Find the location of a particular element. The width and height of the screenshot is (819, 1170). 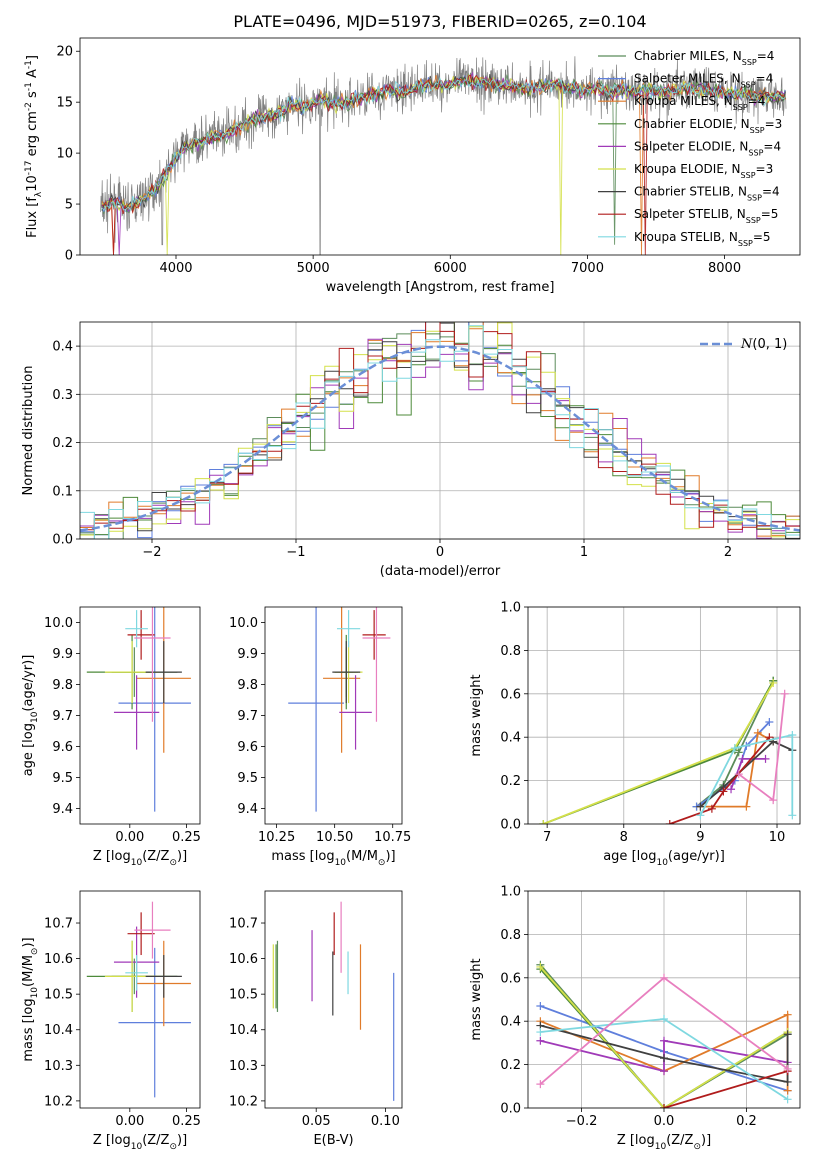

y-tick-label: 9.4 is located at coordinates (62, 809).